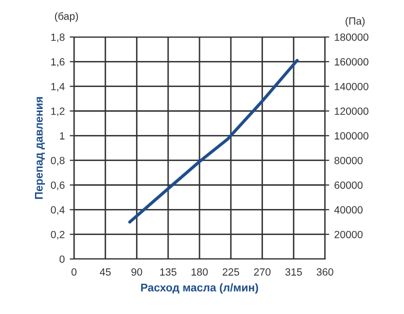  What do you see at coordinates (293, 272) in the screenshot?
I see `x-tick-label: 315` at bounding box center [293, 272].